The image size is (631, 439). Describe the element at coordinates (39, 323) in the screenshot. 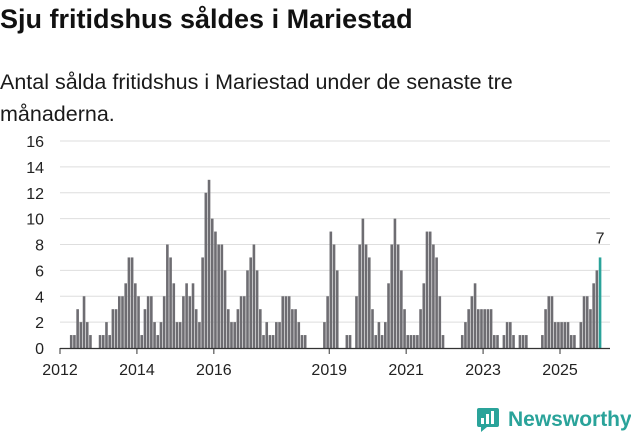

I see `y-tick-label: 2` at that location.